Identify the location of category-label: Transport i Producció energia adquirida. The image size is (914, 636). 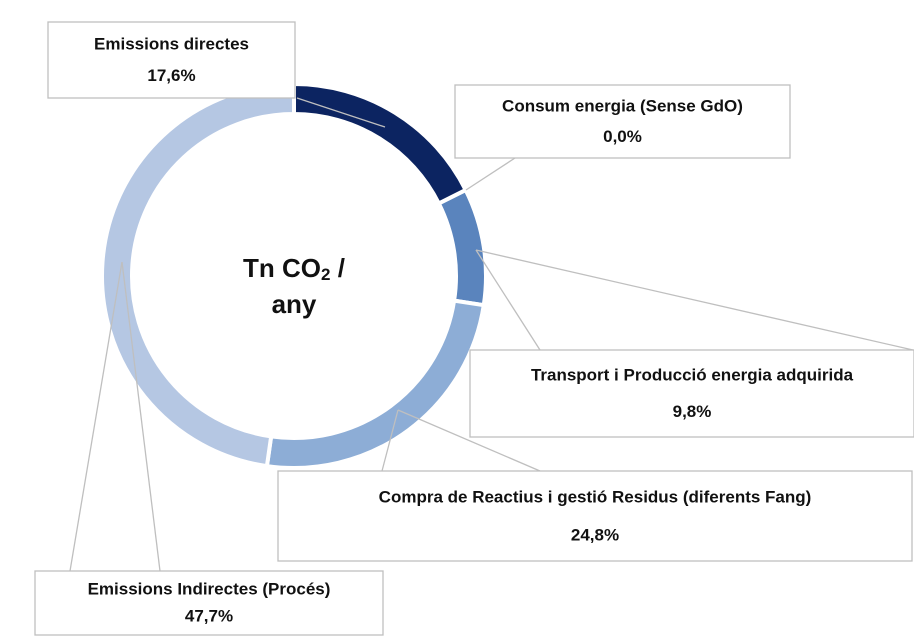
(692, 375).